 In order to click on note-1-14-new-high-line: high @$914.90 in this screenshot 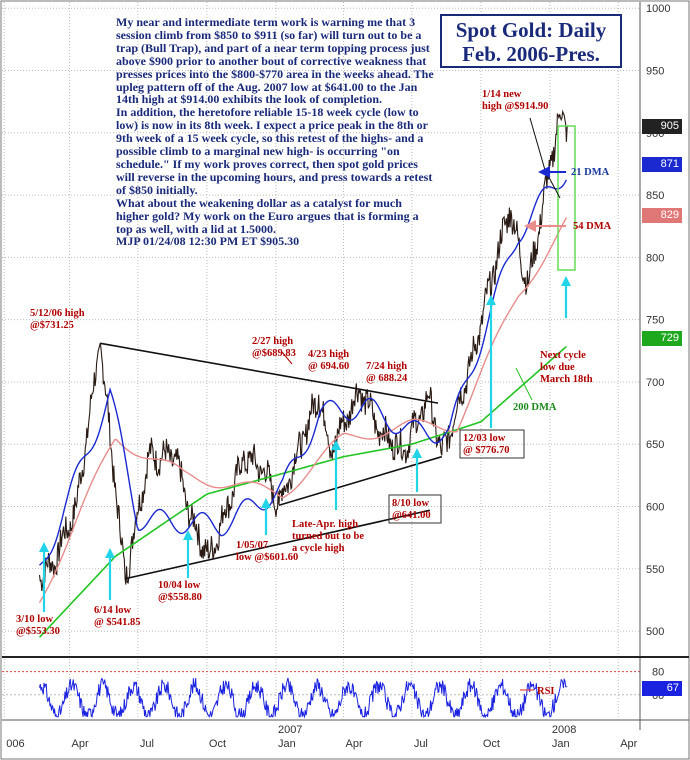, I will do `click(515, 106)`.